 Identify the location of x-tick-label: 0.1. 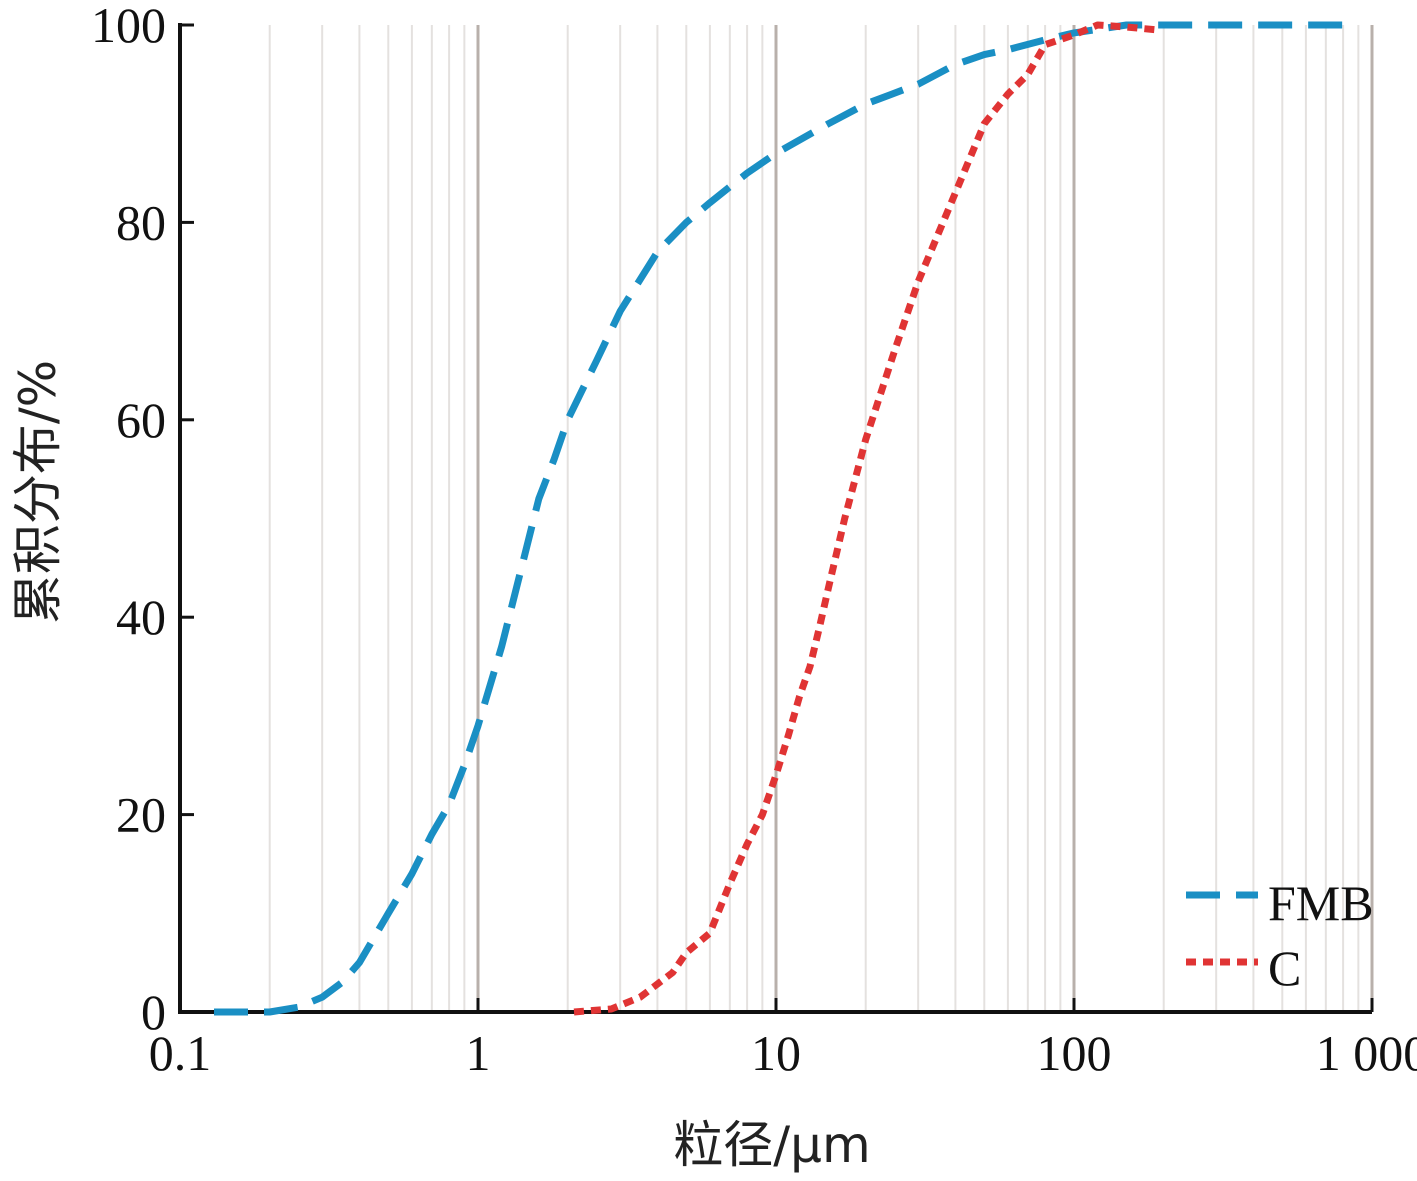
(180, 1053).